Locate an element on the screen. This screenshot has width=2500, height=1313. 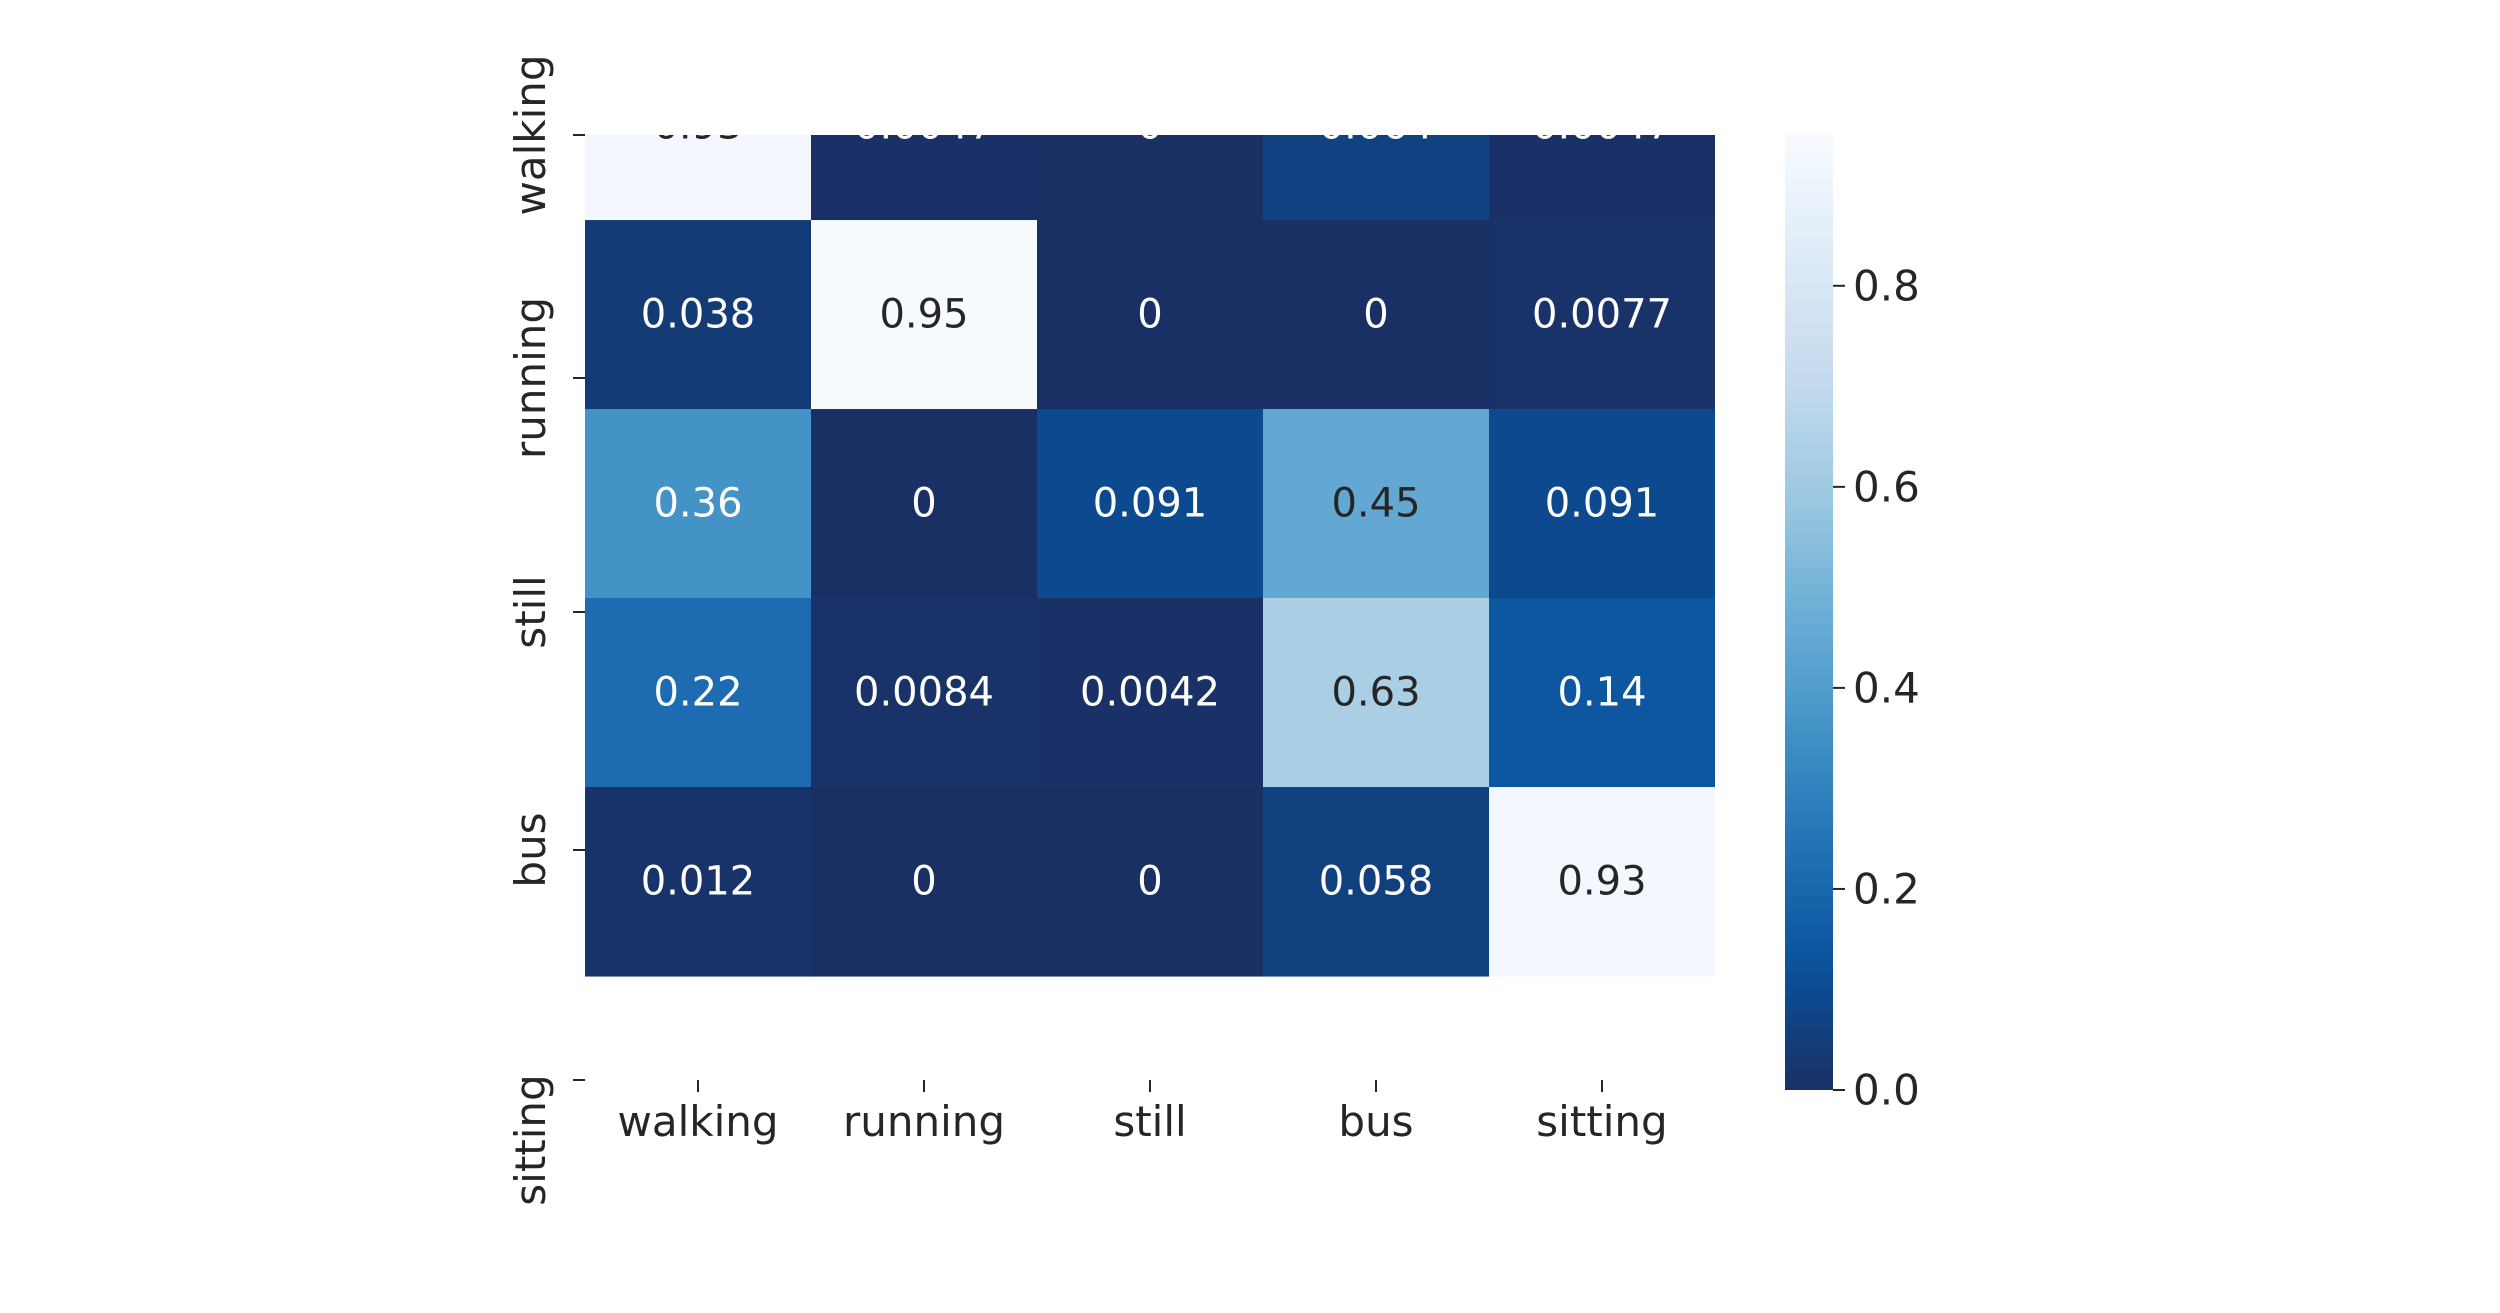
heatmap-cell-sitting-sitting is located at coordinates (1602, 882).